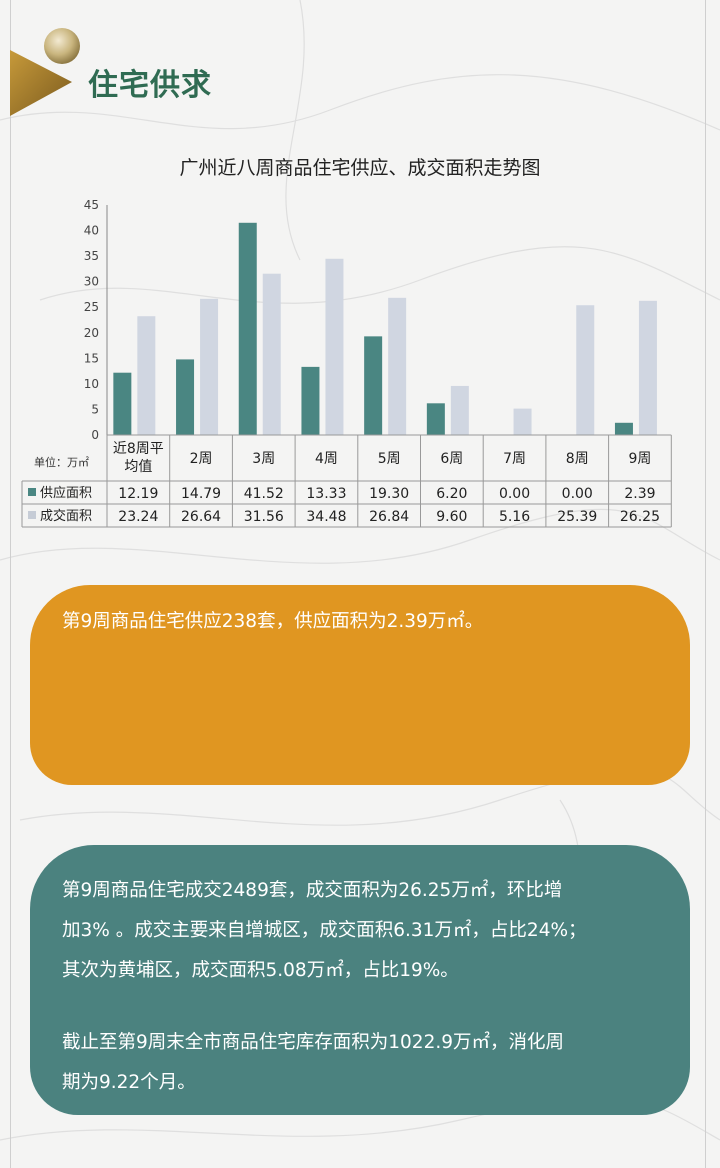 This screenshot has height=1168, width=720. What do you see at coordinates (201, 459) in the screenshot?
I see `category-label: 2周` at bounding box center [201, 459].